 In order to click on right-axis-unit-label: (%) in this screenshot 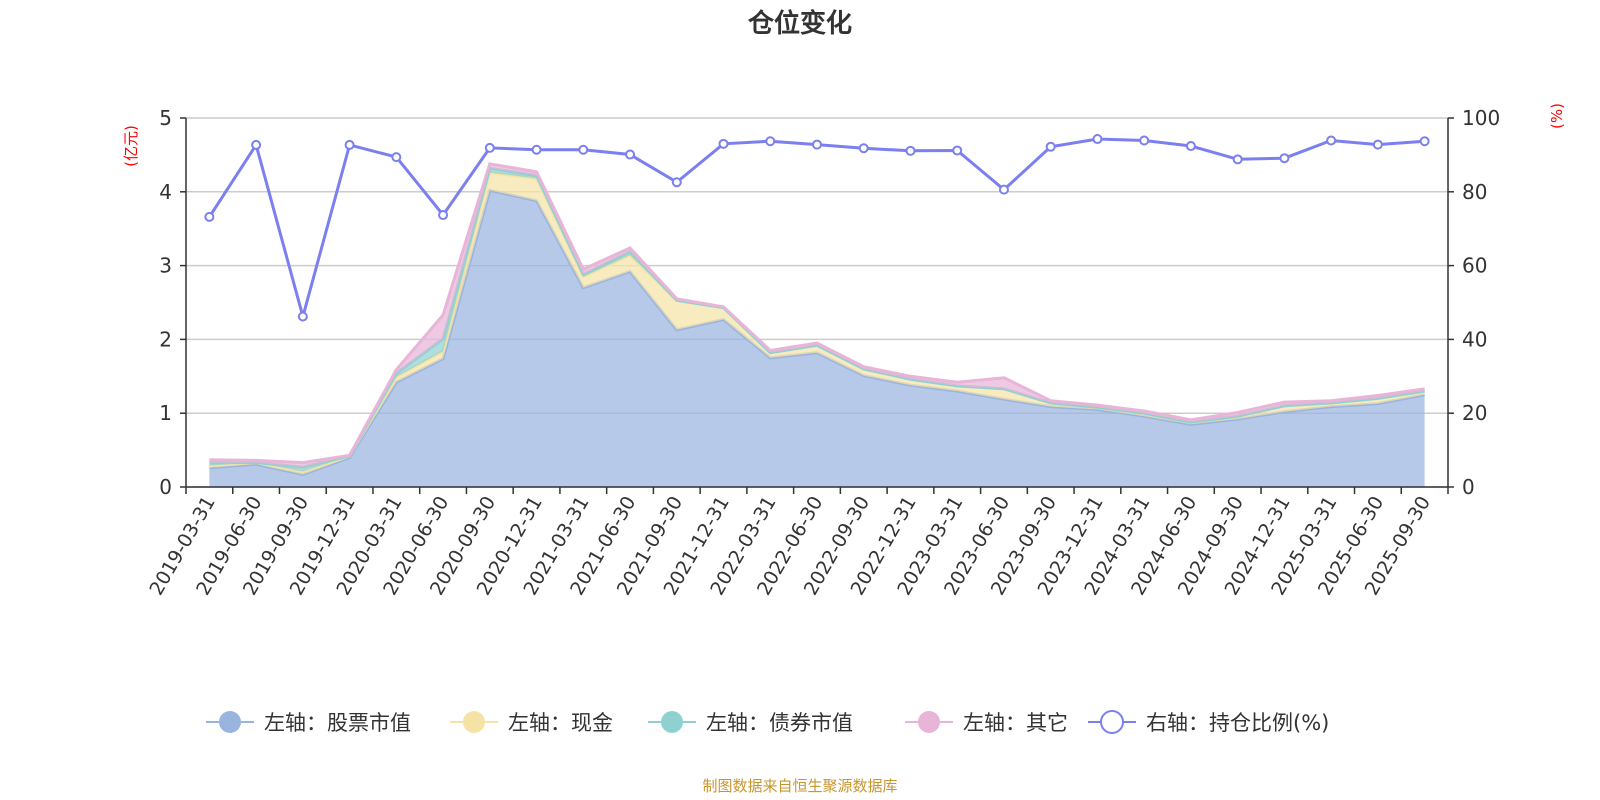, I will do `click(1557, 116)`.